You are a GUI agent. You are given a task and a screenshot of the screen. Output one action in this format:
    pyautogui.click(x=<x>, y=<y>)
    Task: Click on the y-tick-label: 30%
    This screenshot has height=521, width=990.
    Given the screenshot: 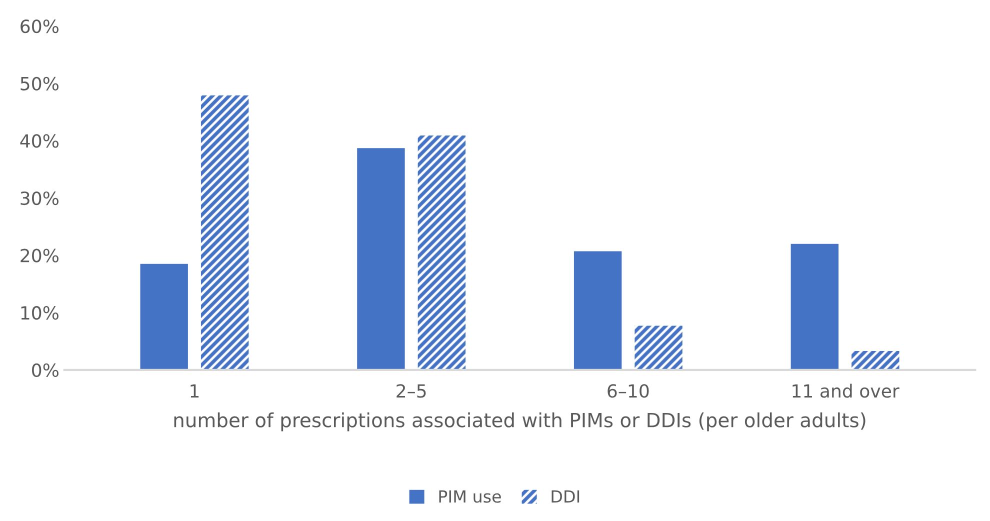 What is the action you would take?
    pyautogui.click(x=39, y=198)
    